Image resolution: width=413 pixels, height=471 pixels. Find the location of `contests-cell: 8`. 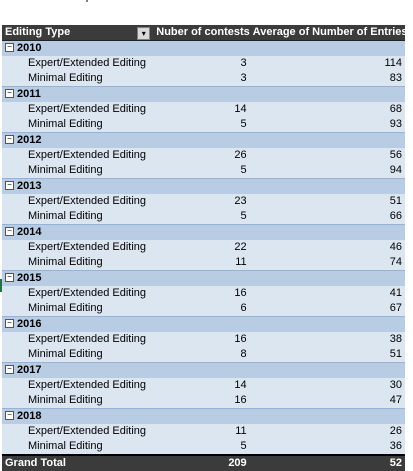

contests-cell: 8 is located at coordinates (201, 355).